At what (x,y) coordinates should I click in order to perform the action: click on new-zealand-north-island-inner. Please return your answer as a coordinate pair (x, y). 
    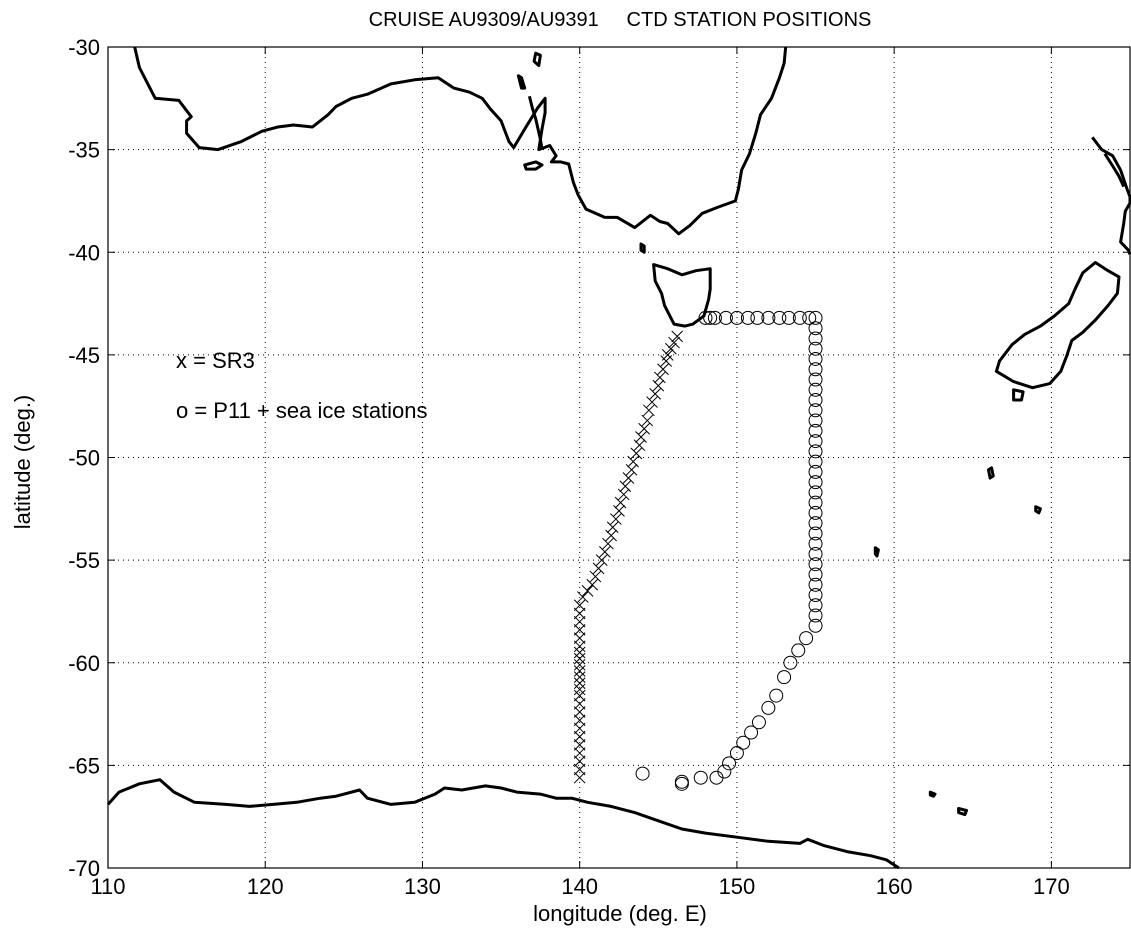
    Looking at the image, I should click on (1114, 170).